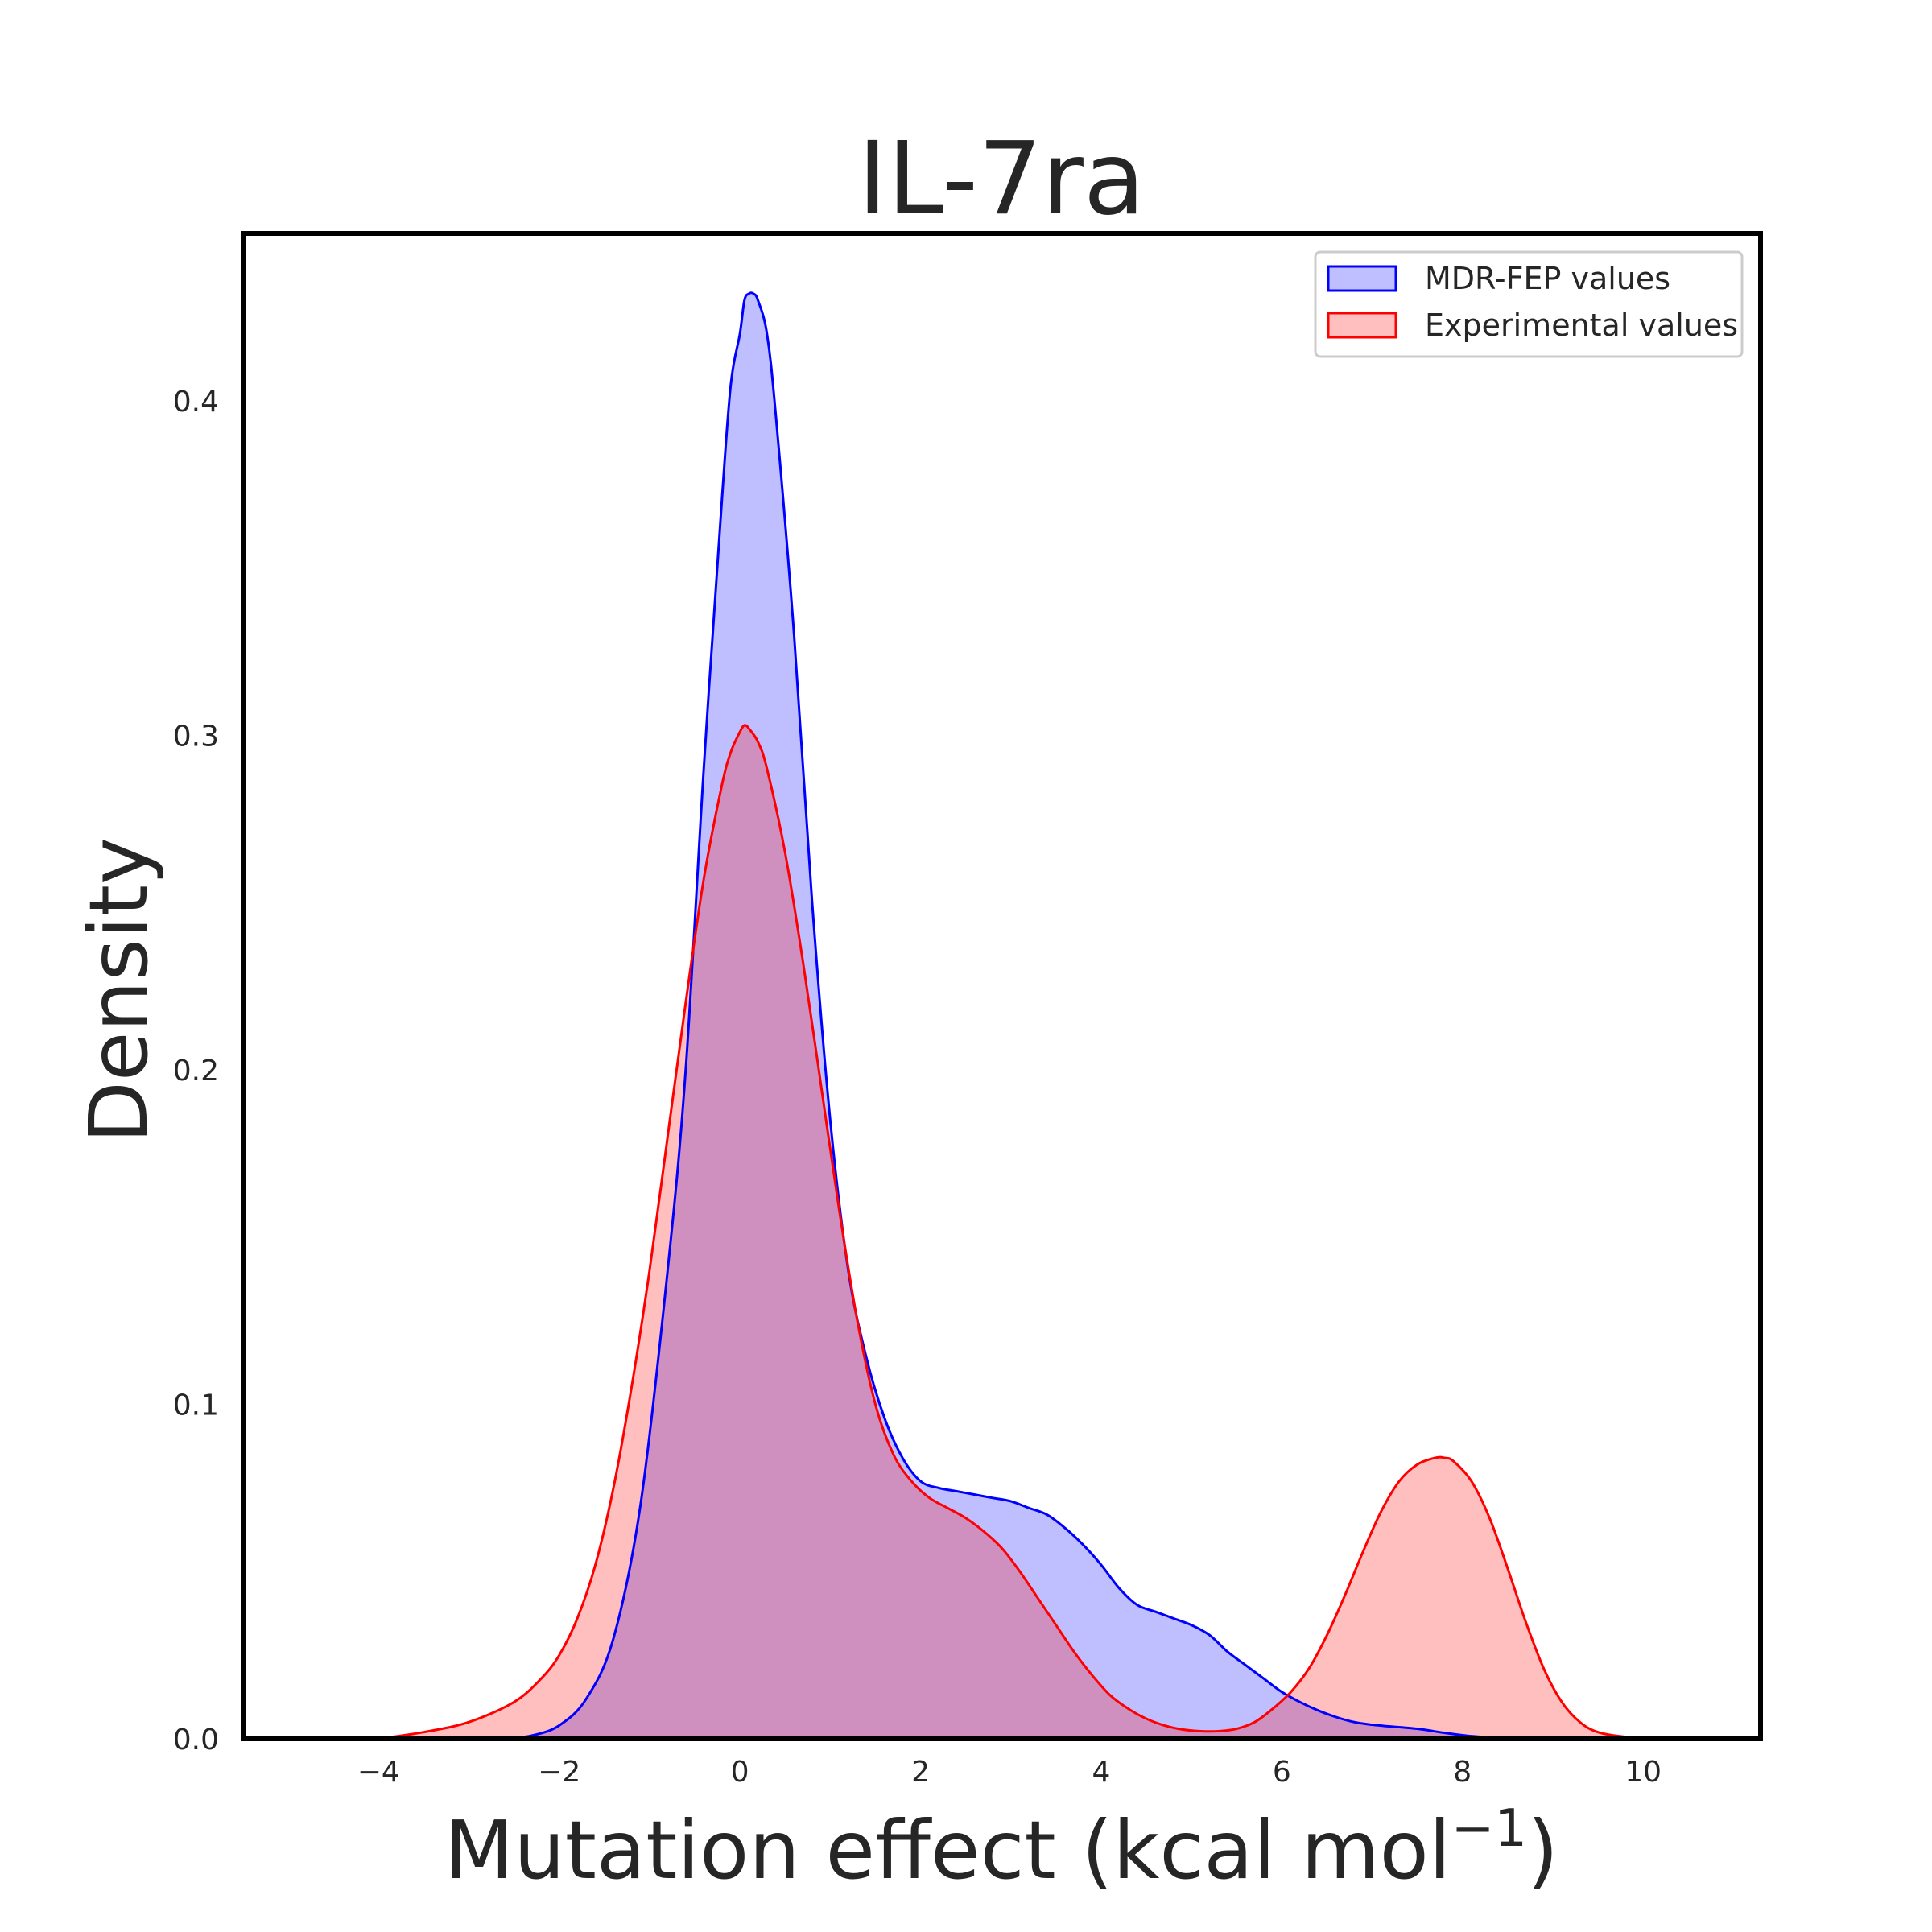 The height and width of the screenshot is (1932, 1932). What do you see at coordinates (920, 1772) in the screenshot?
I see `x-tick-label: 2` at bounding box center [920, 1772].